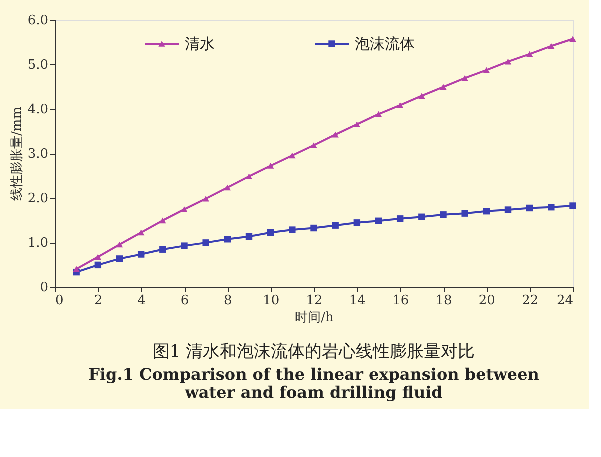  I want to click on y-tick-label: 0, so click(44, 288).